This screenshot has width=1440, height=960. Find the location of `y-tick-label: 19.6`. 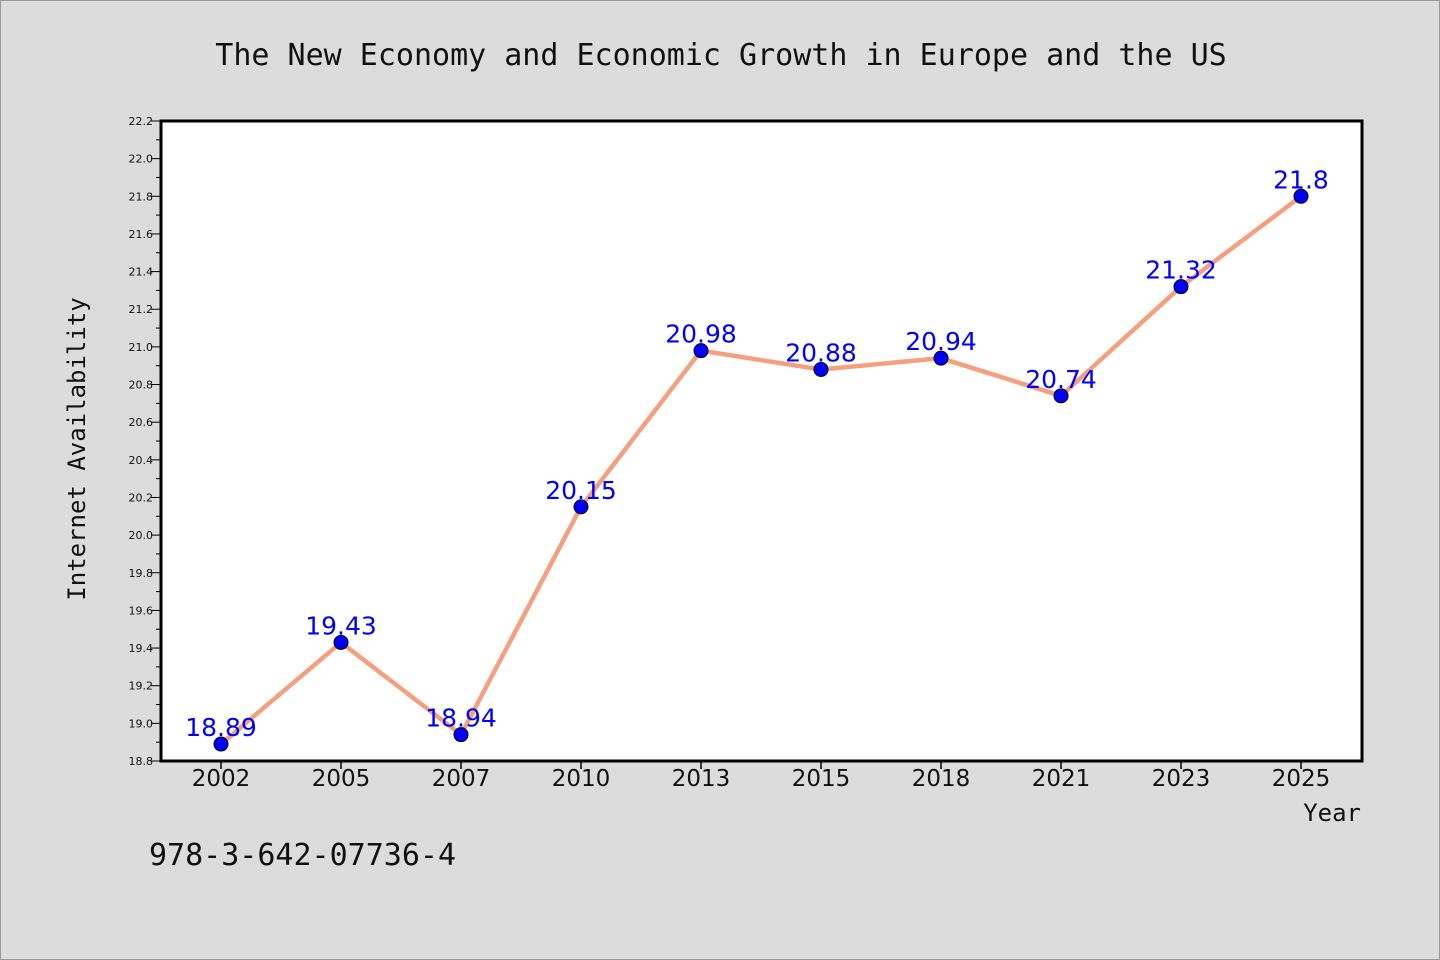

y-tick-label: 19.6 is located at coordinates (141, 610).